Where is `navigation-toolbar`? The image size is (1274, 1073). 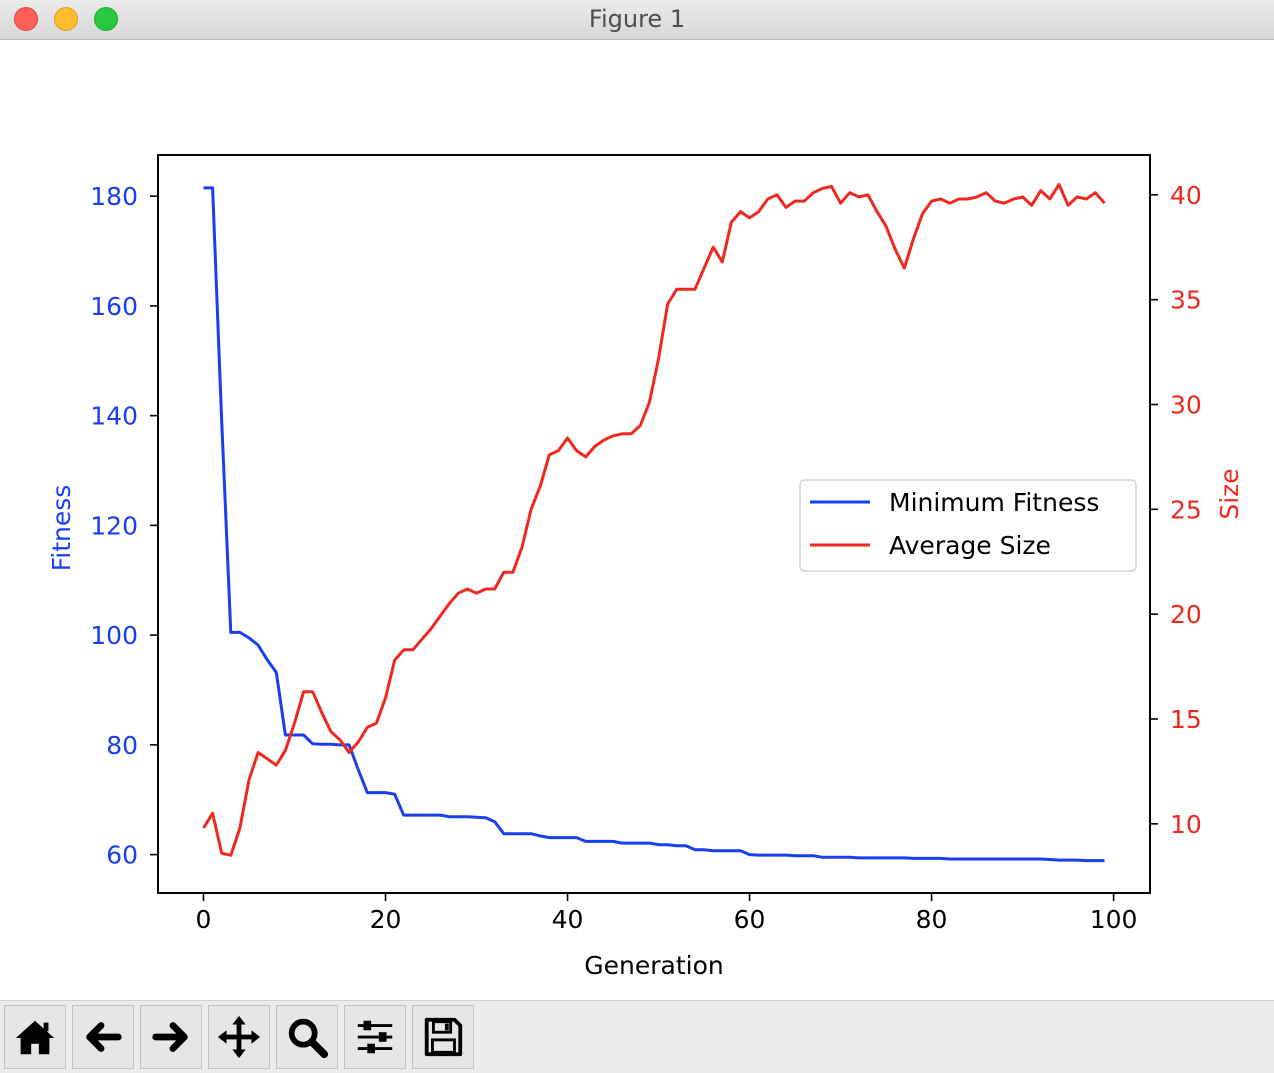
navigation-toolbar is located at coordinates (637, 1036).